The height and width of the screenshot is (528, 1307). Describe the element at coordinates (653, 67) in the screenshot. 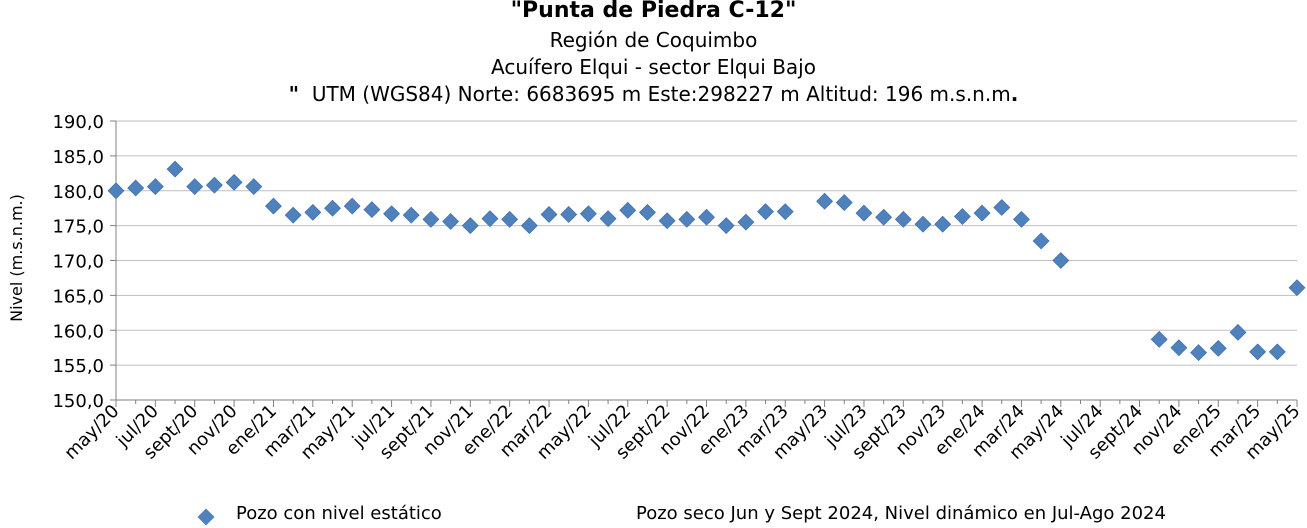

I see `chart-subtitle-aquifer: Acuífero Elqui - sector Elqui Bajo` at that location.